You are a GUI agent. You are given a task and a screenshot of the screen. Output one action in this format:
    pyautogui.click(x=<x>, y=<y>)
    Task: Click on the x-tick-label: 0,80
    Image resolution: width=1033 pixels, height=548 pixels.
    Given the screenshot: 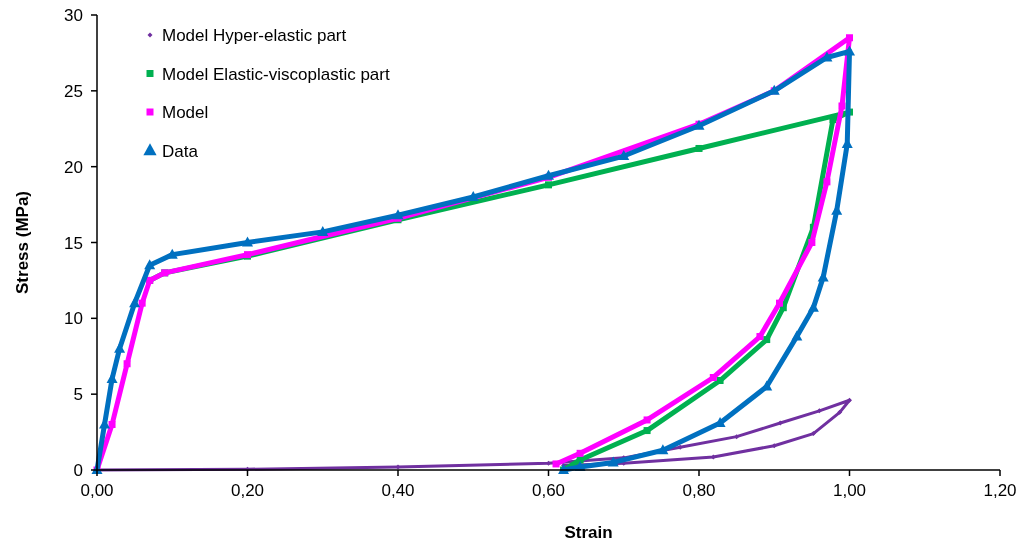 What is the action you would take?
    pyautogui.click(x=699, y=490)
    